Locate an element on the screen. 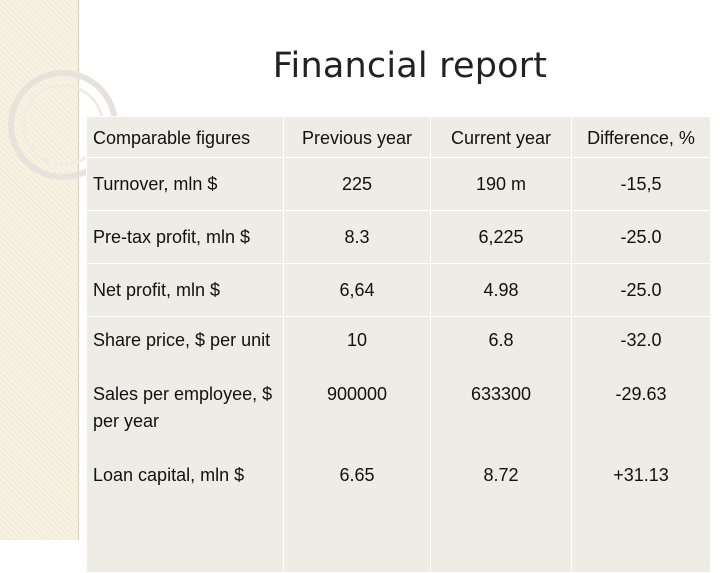 This screenshot has width=720, height=573. row-label: Net profit, mln $ is located at coordinates (185, 290).